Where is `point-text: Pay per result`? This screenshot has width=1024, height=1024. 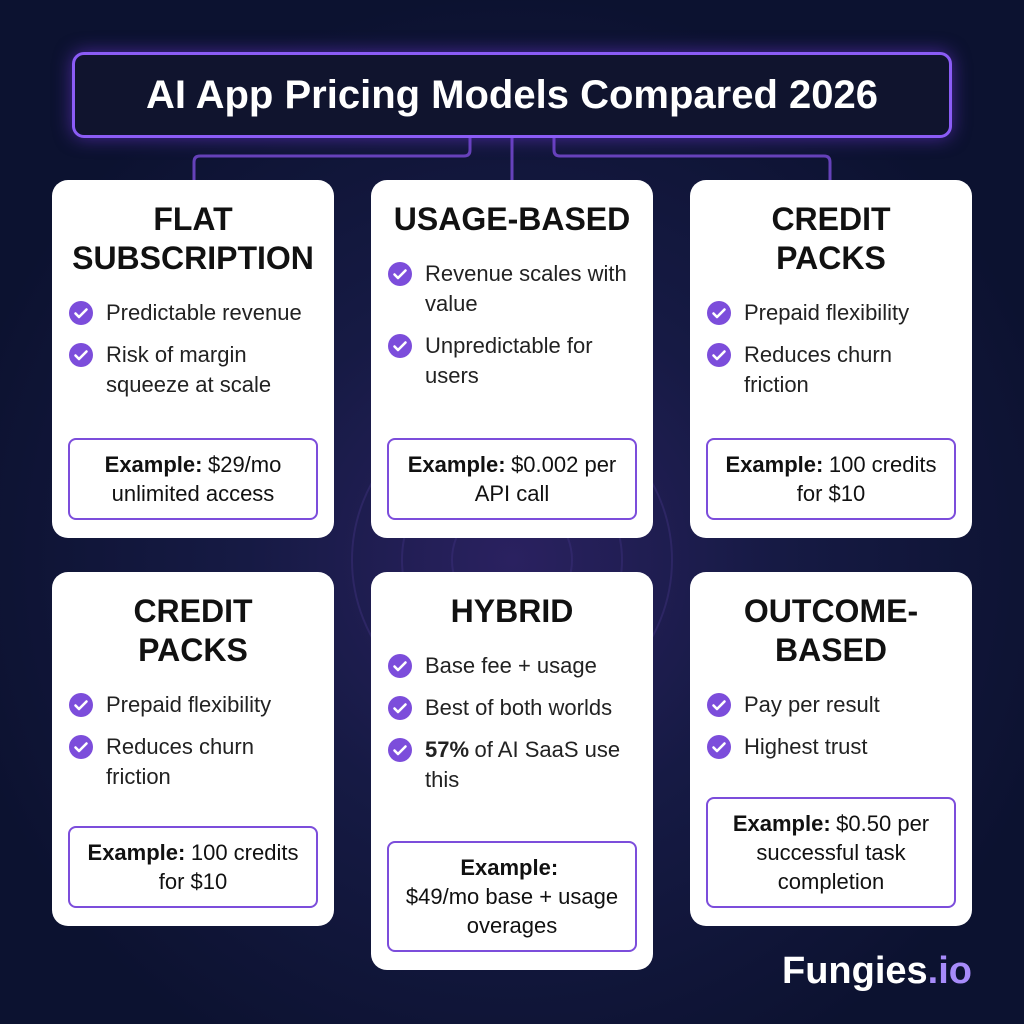
point-text: Pay per result is located at coordinates (812, 705).